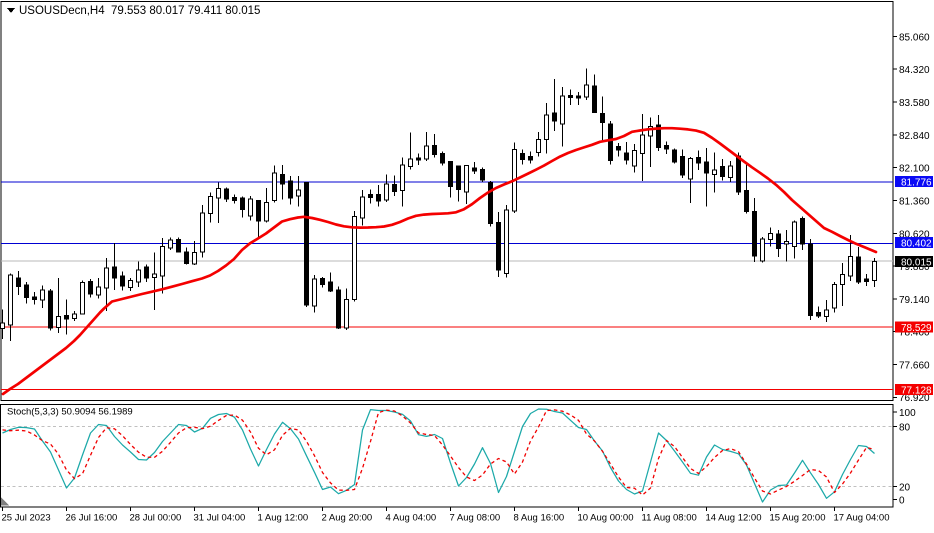  Describe the element at coordinates (905, 487) in the screenshot. I see `svg-text: 20` at that location.